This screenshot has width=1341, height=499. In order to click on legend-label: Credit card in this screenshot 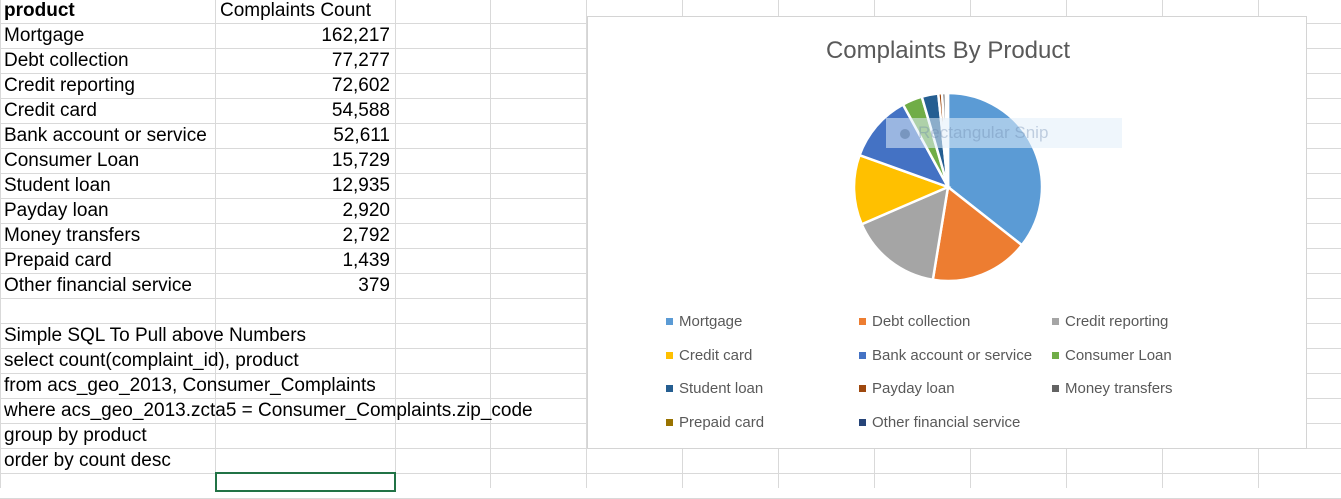, I will do `click(715, 355)`.